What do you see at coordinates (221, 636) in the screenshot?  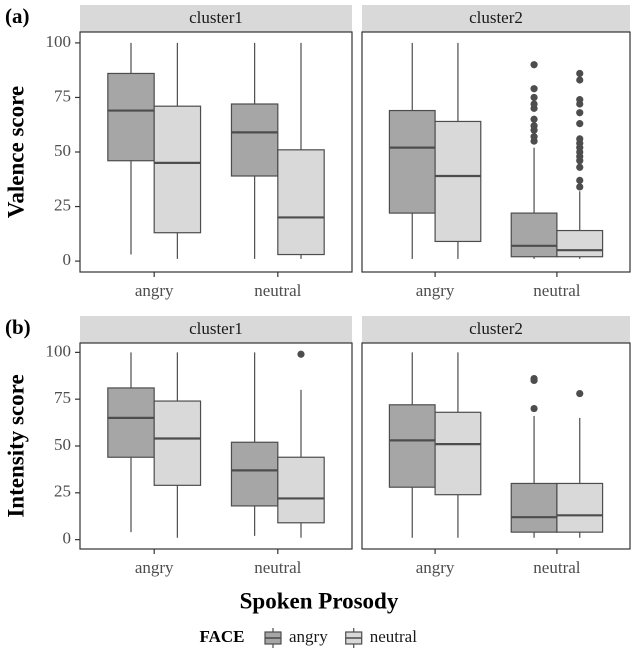 I see `legend-title: FACE` at bounding box center [221, 636].